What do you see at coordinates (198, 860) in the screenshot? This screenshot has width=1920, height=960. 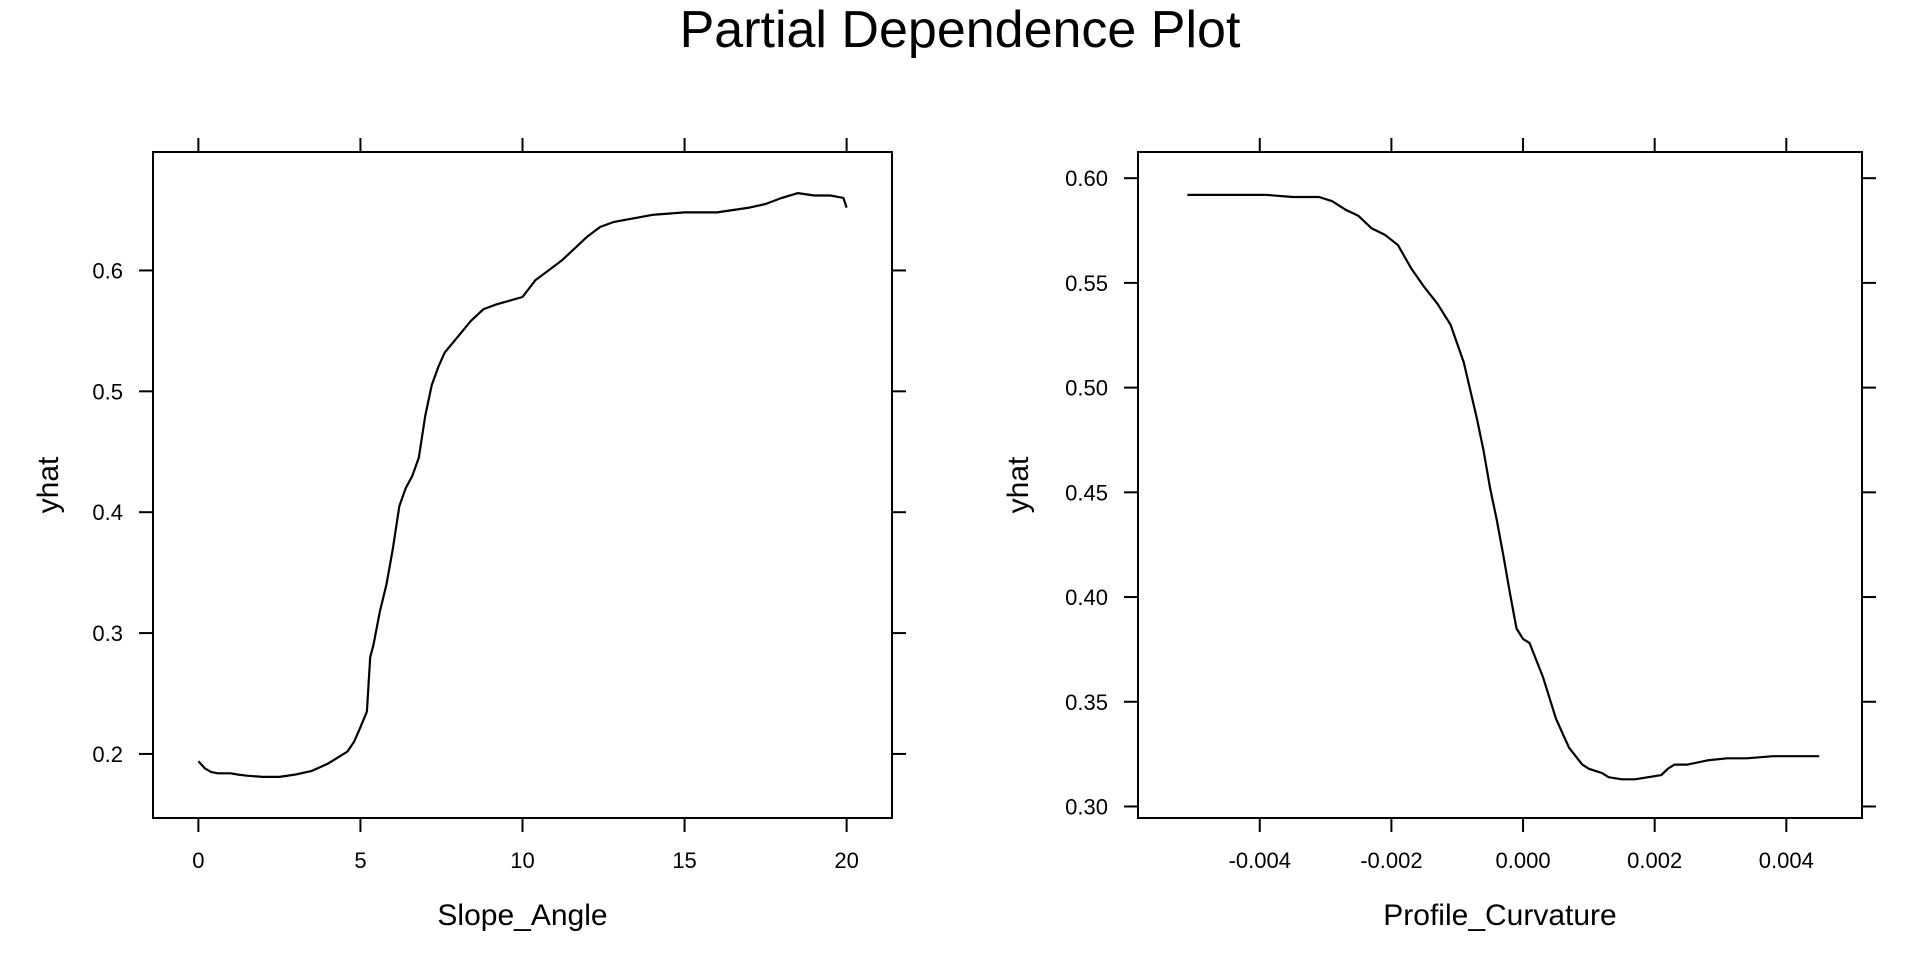 I see `x-tick-label: 0` at bounding box center [198, 860].